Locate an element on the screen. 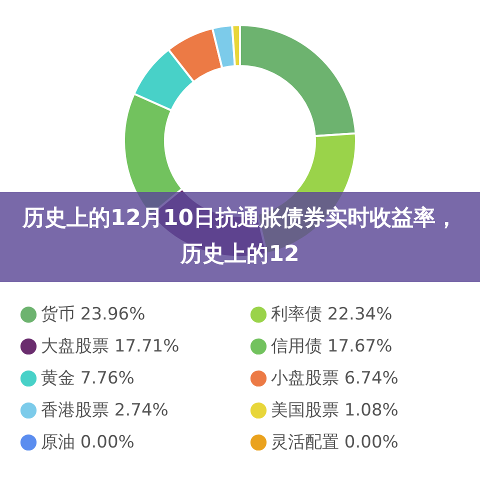 This screenshot has height=480, width=480. legend-label: 信用债 17.67% is located at coordinates (331, 346).